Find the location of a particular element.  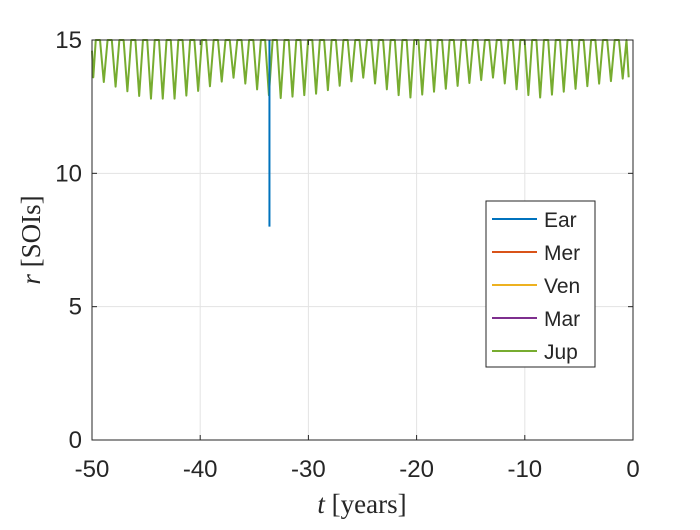

legend-label: Ear is located at coordinates (560, 220).